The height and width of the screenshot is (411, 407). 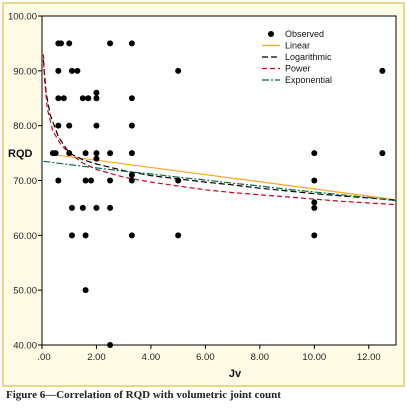 I want to click on y-tick-label: 40.00, so click(x=25, y=346).